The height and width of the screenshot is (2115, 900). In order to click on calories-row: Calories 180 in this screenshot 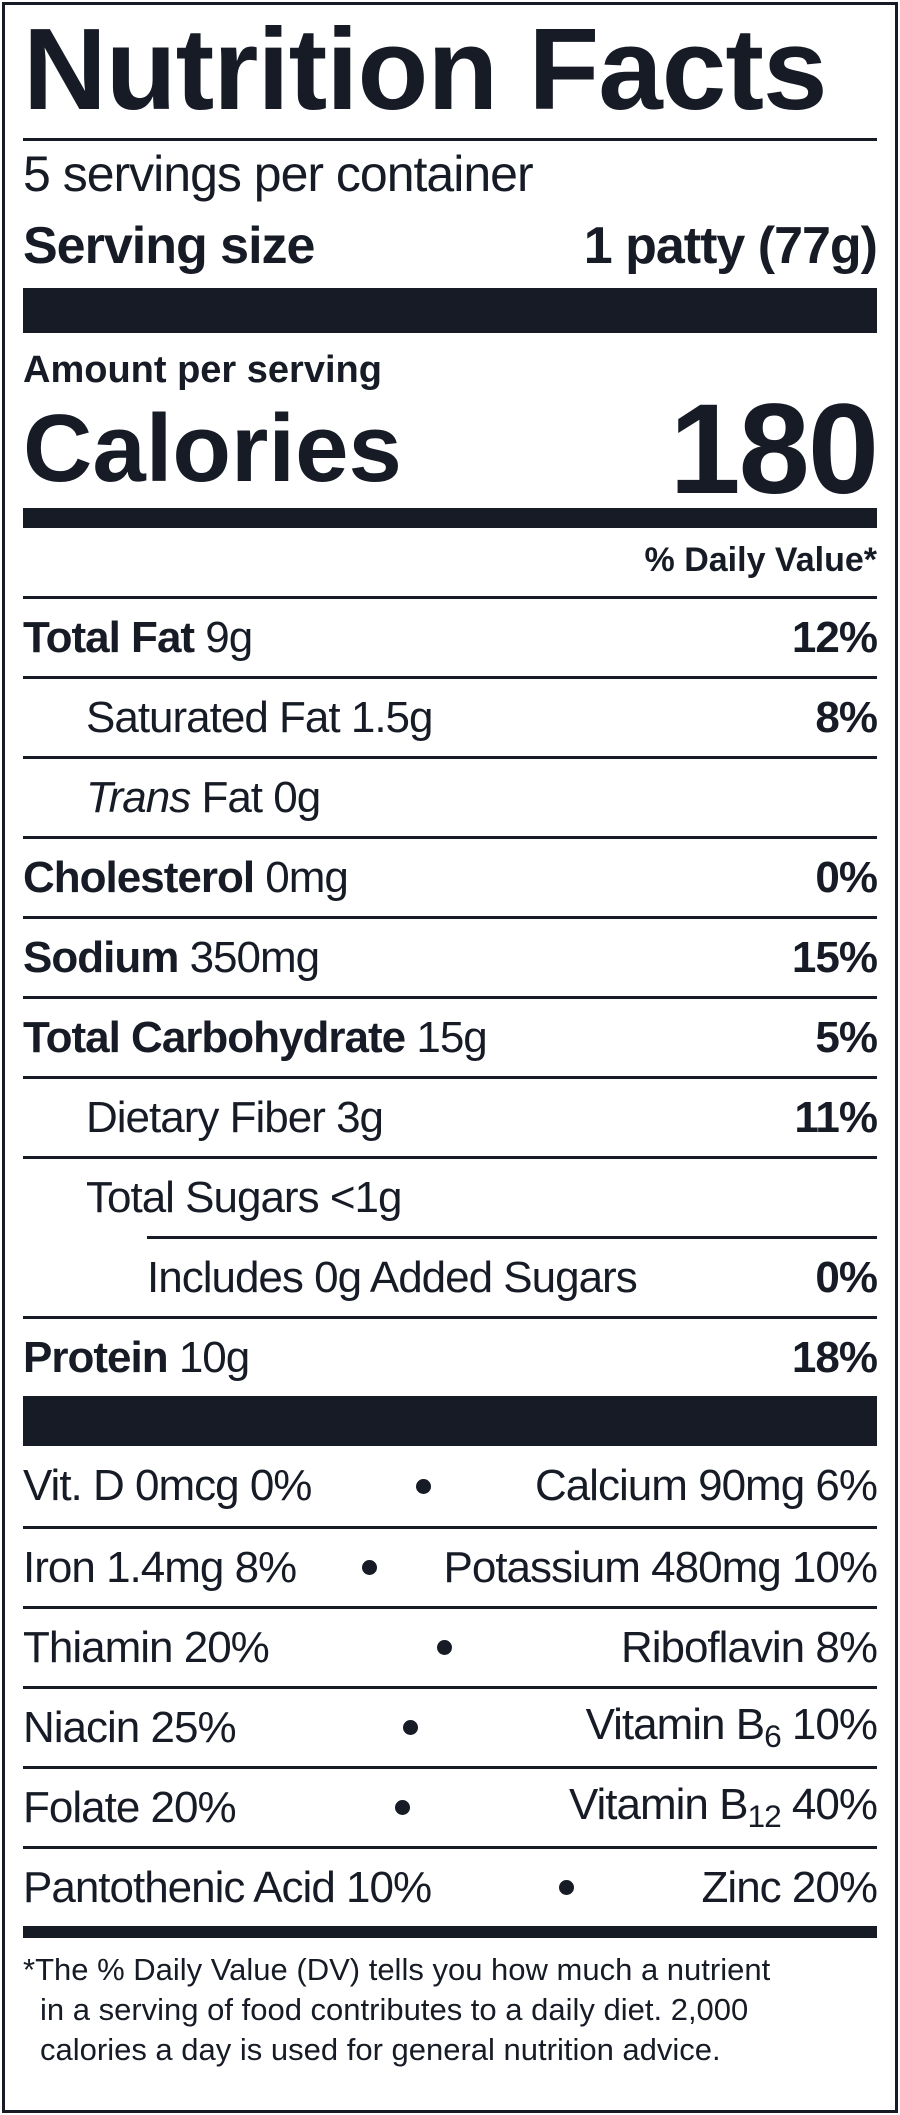, I will do `click(451, 449)`.